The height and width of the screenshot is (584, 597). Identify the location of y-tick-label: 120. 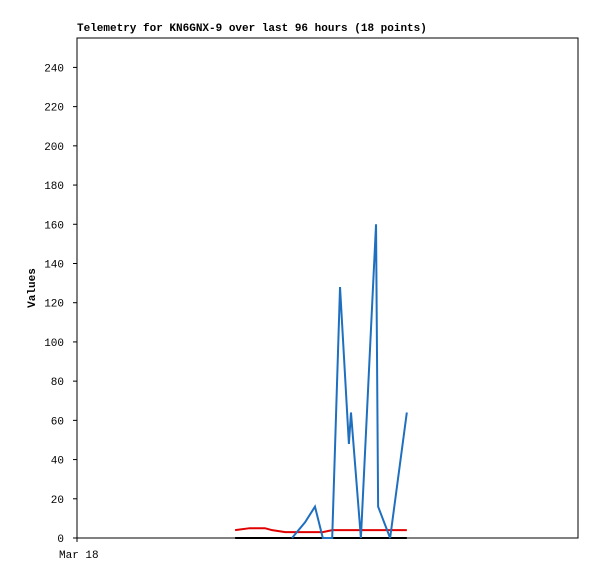
(54, 305).